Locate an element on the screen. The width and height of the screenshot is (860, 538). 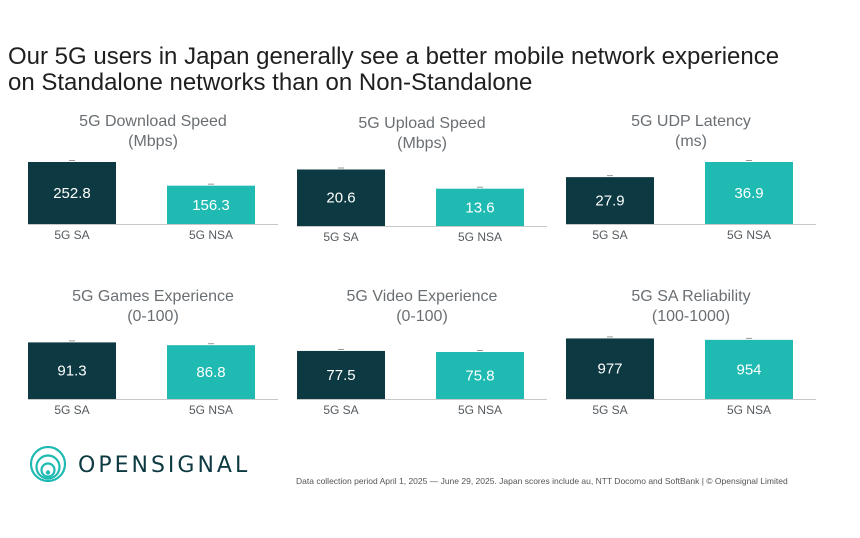
video-experience-chart: 77.5 5G SA 75.8 5G NSA is located at coordinates (422, 382).